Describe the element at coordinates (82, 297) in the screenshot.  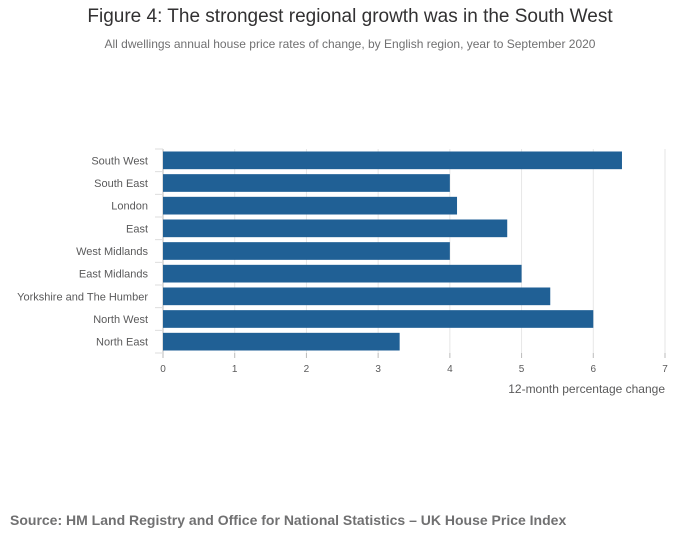
I see `category-label: Yorkshire and The Humber` at that location.